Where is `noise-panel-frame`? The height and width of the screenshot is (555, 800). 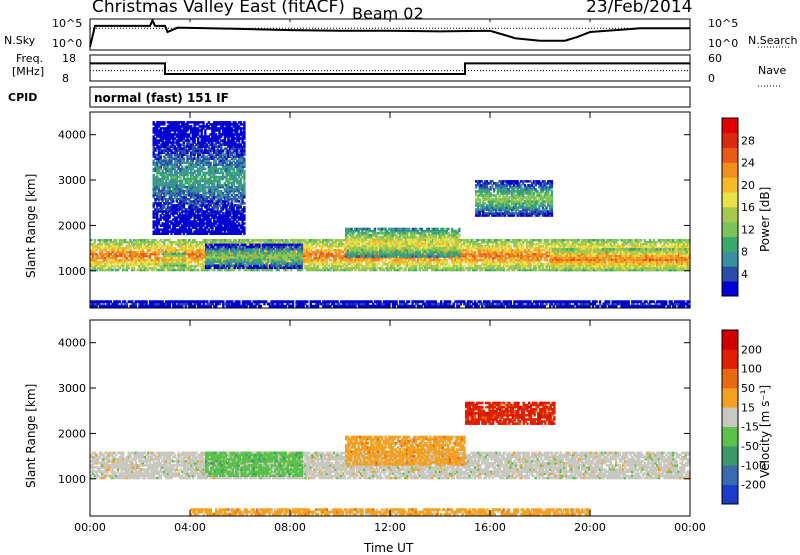 noise-panel-frame is located at coordinates (390, 34).